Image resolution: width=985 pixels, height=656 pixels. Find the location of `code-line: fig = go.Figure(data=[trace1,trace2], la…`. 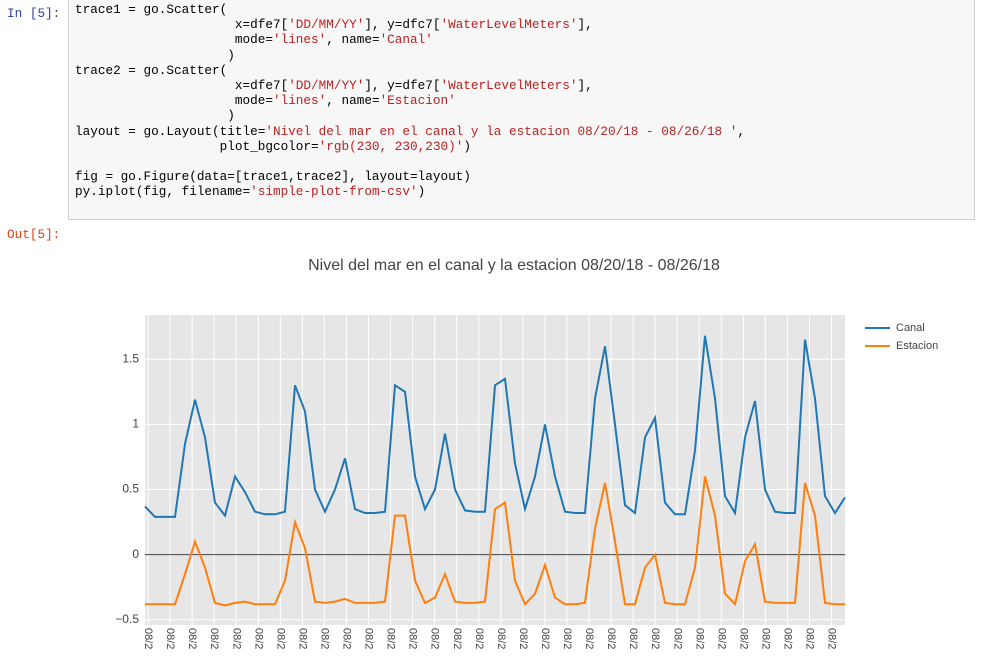

code-line: fig = go.Figure(data=[trace1,trace2], la… is located at coordinates (273, 177).